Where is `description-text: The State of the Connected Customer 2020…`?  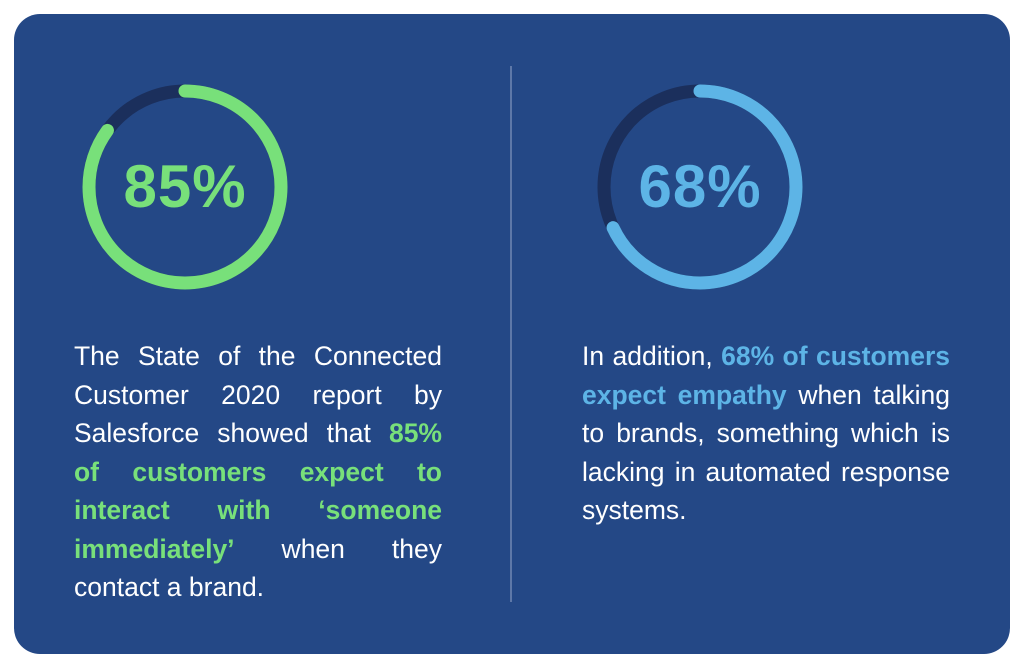 description-text: The State of the Connected Customer 2020… is located at coordinates (258, 394).